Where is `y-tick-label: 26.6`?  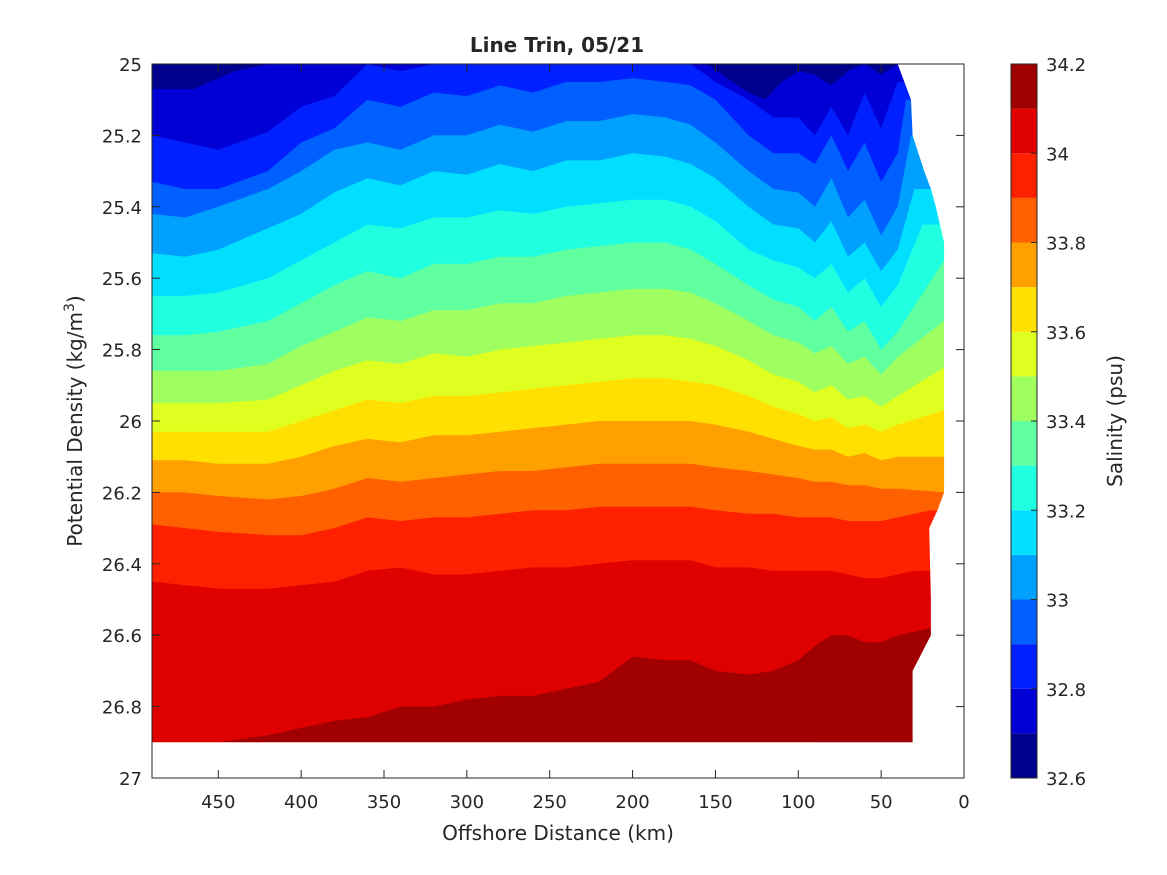
y-tick-label: 26.6 is located at coordinates (122, 636).